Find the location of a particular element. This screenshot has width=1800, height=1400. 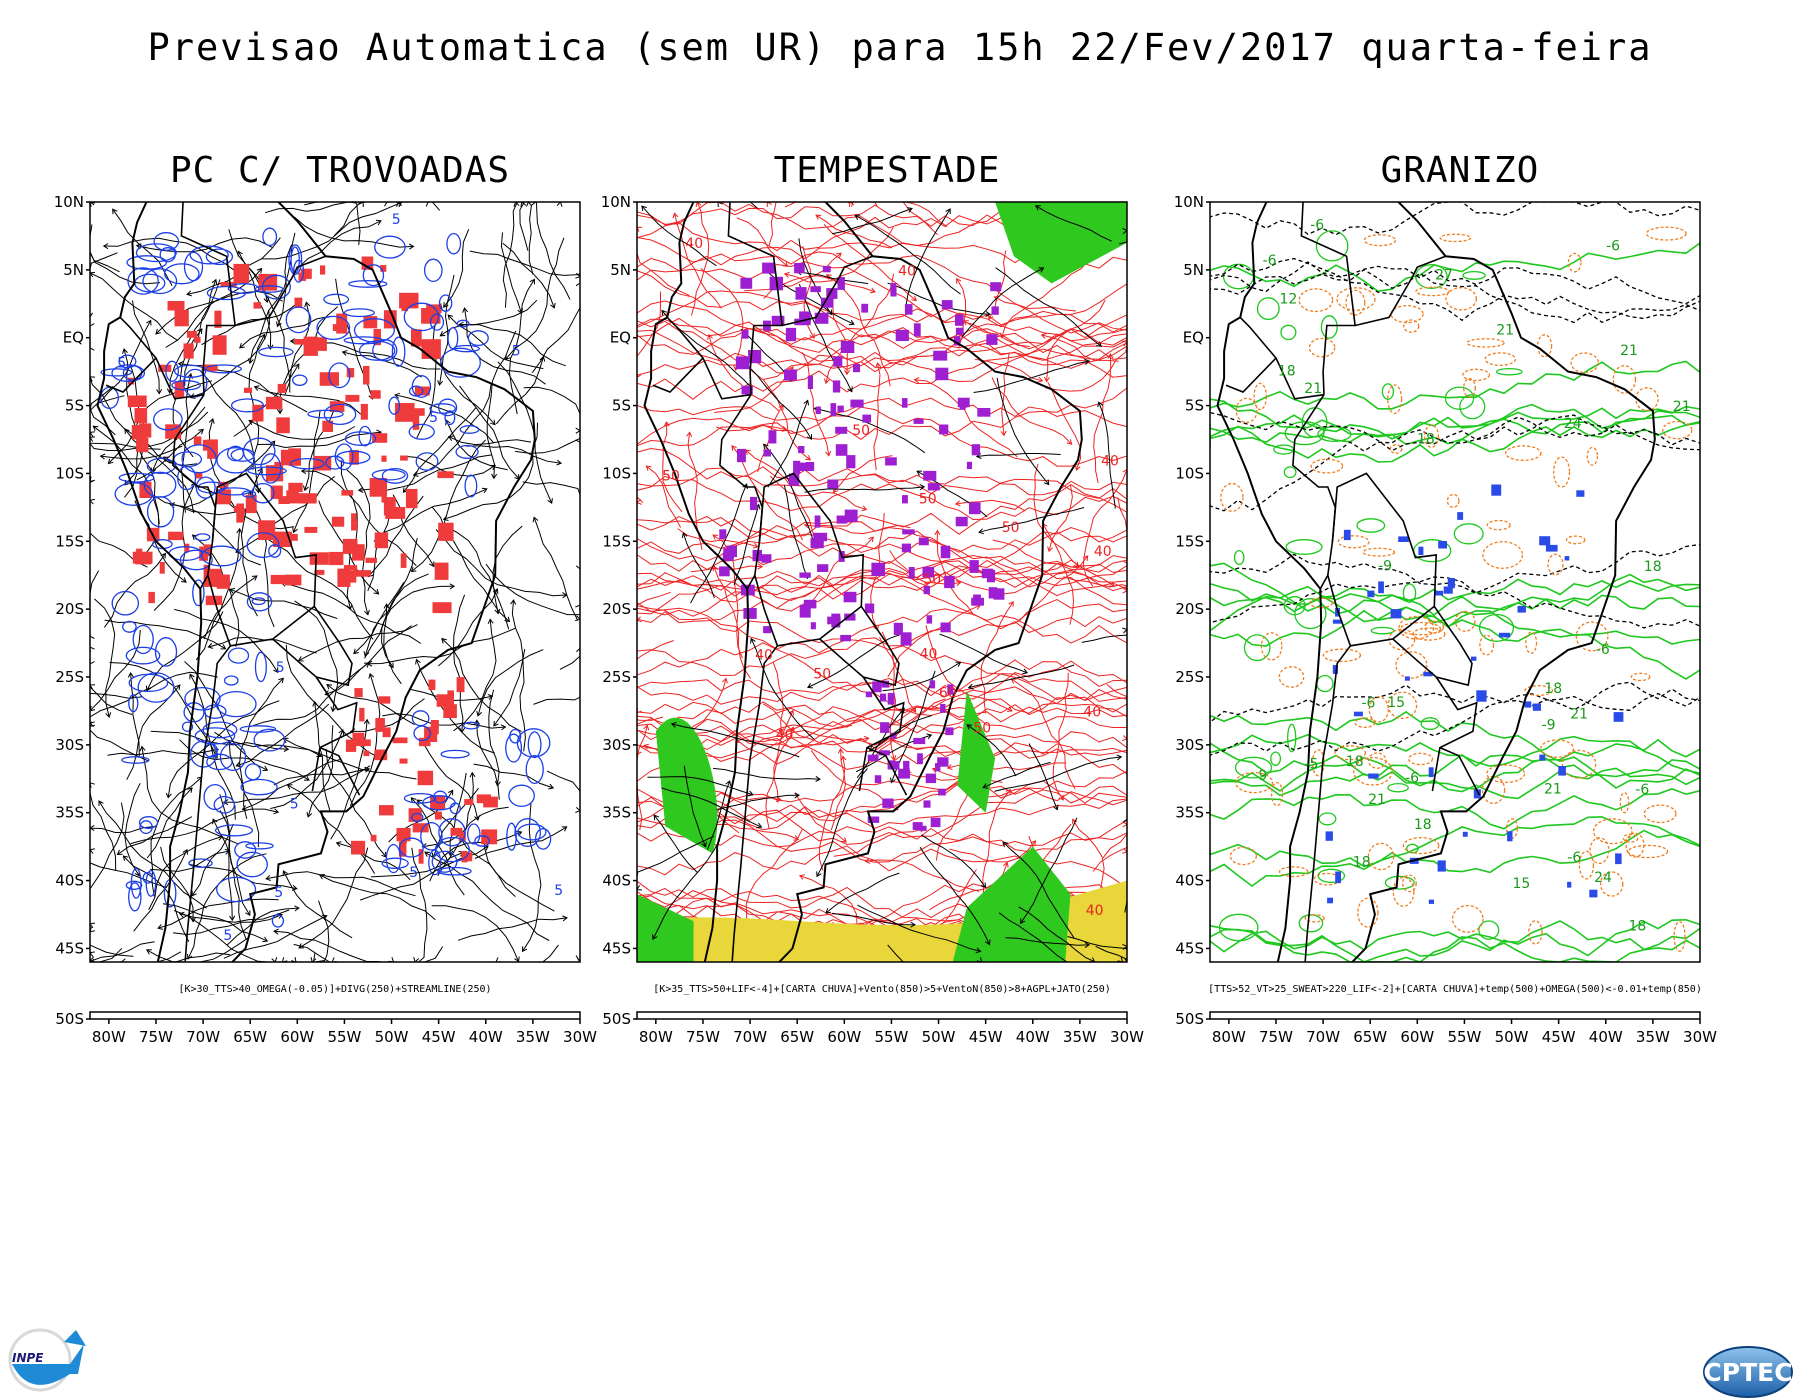

panel-title: GRANIZO is located at coordinates (1460, 170).